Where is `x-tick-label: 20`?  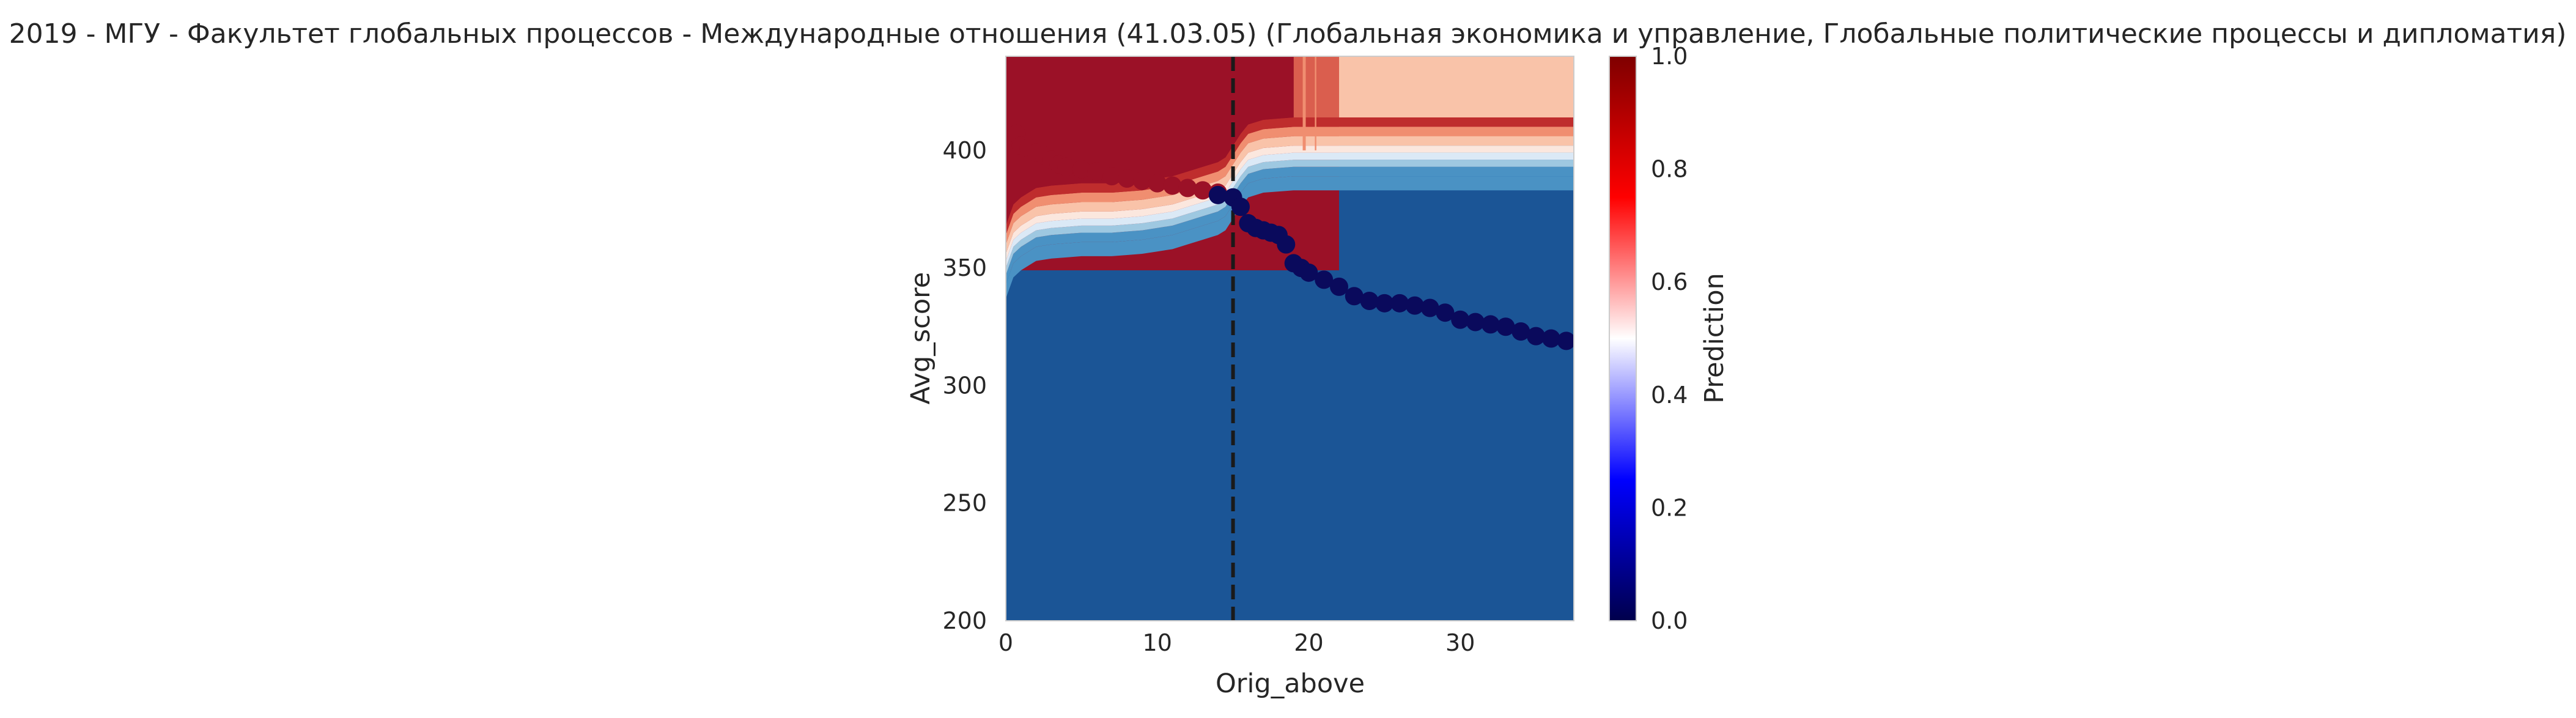 x-tick-label: 20 is located at coordinates (1308, 642).